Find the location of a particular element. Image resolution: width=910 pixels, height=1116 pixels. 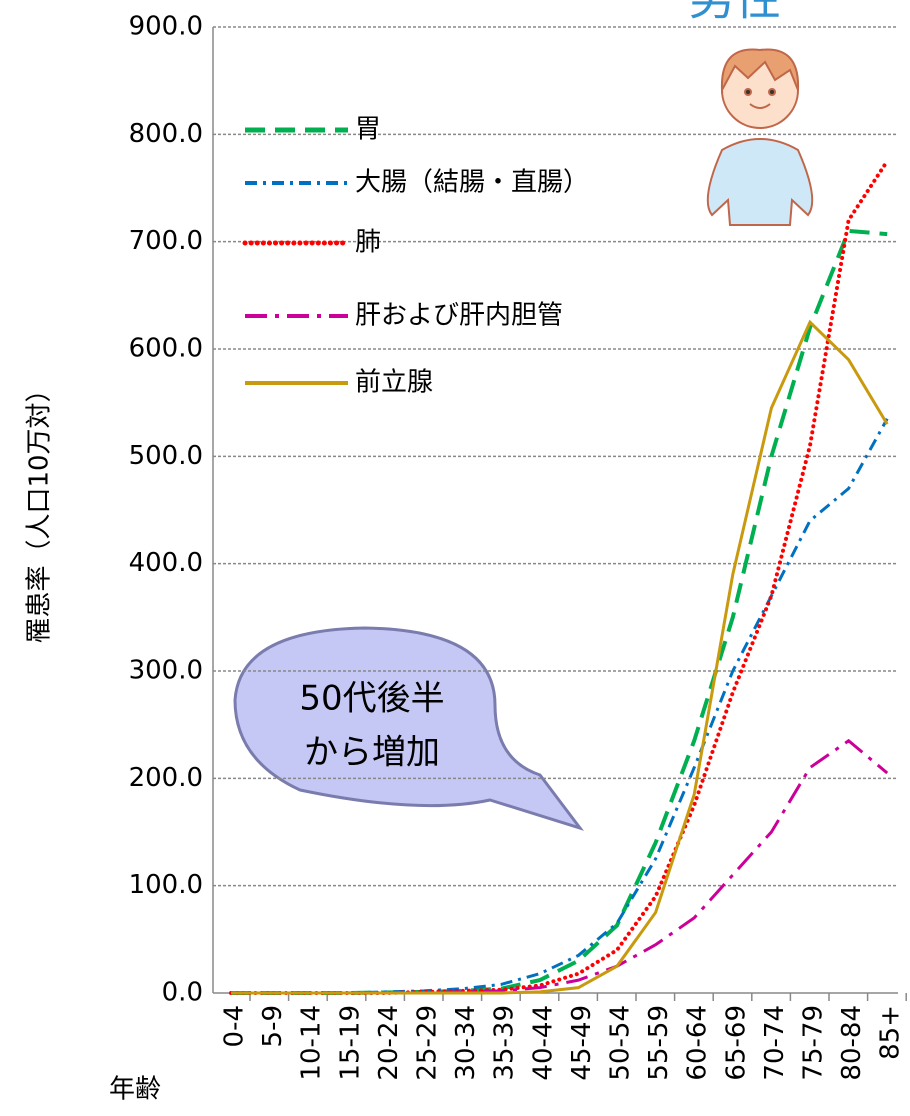

x-tick-label: 80-84 is located at coordinates (852, 1043).